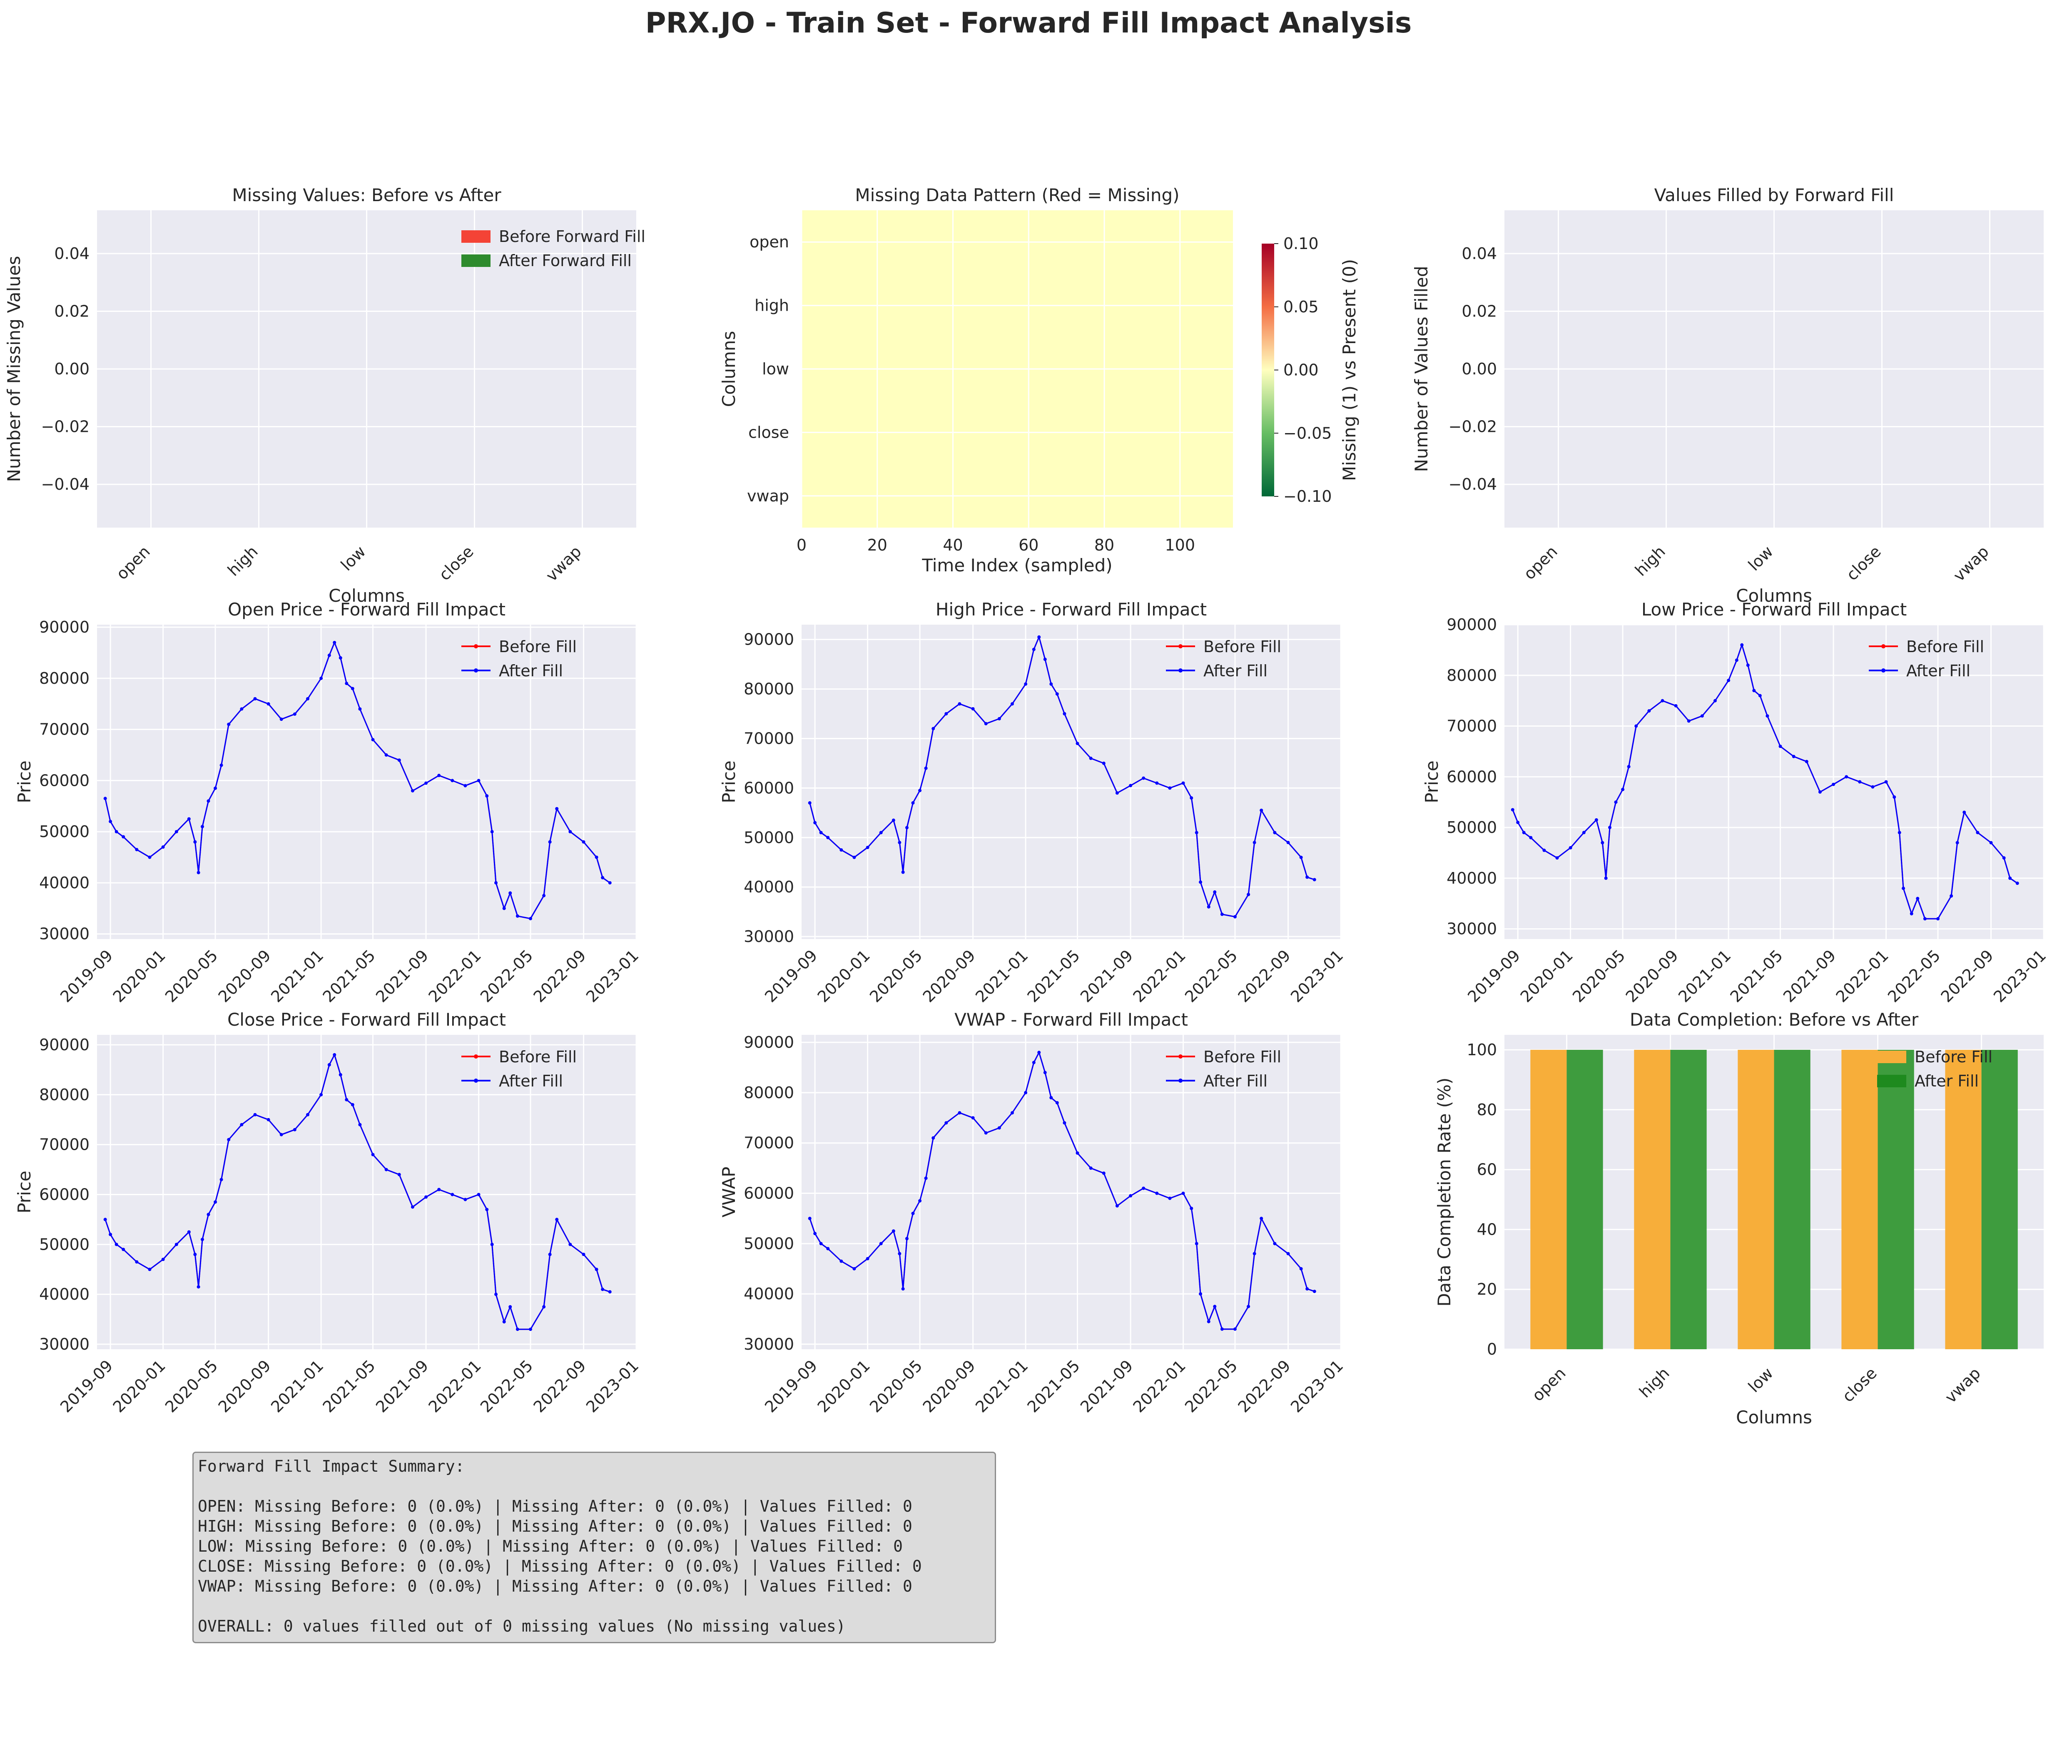 This screenshot has height=1764, width=2072. I want to click on y-axis-label: Number of Missing Values, so click(14, 369).